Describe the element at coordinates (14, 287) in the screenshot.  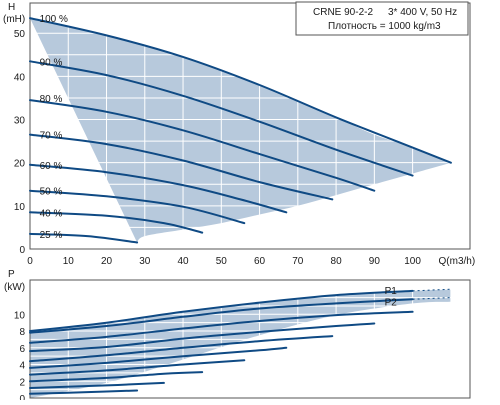
I see `y-axis-unit: (kW)` at that location.